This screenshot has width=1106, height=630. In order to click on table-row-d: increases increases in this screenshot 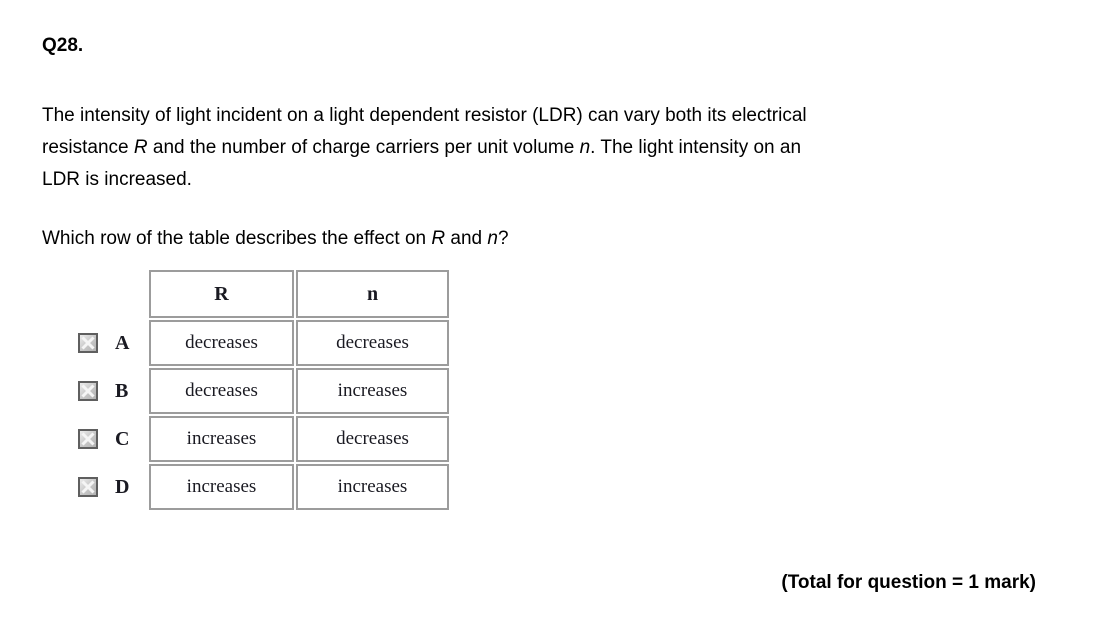, I will do `click(299, 487)`.